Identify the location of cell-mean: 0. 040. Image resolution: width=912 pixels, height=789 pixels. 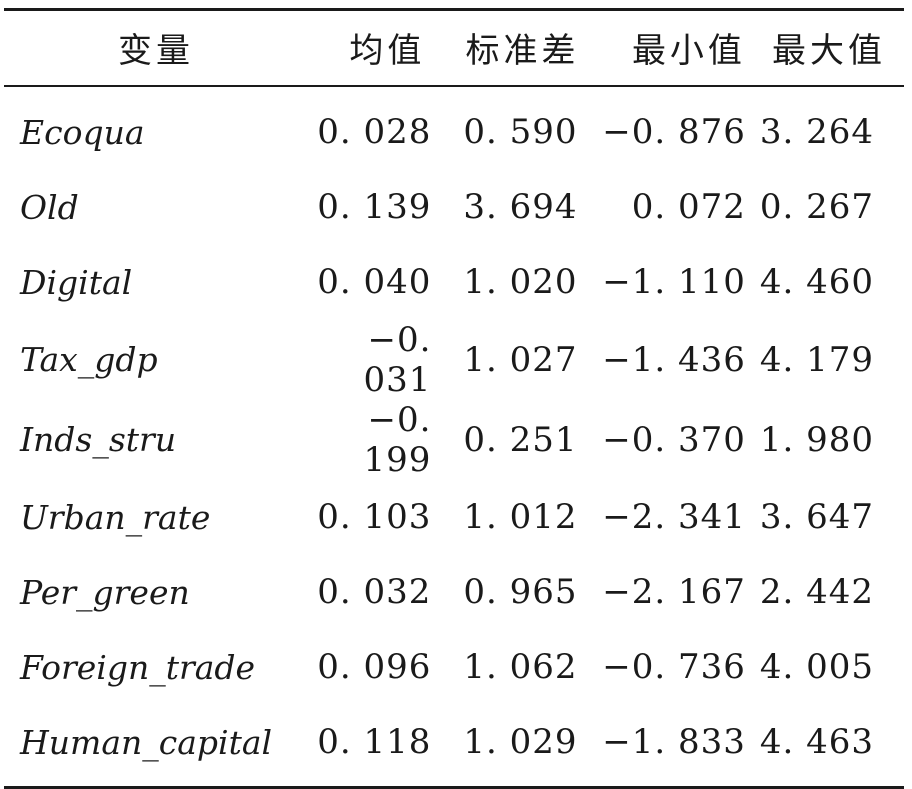
(374, 282).